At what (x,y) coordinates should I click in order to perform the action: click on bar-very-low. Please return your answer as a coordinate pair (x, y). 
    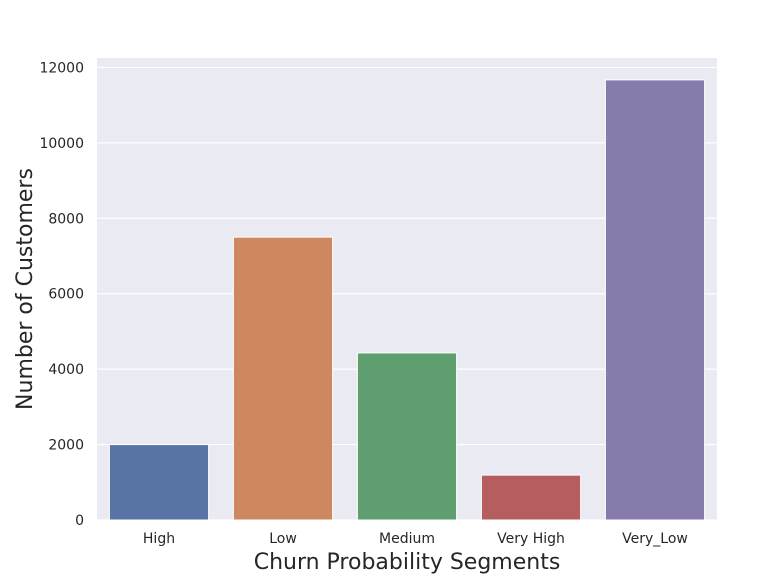
    Looking at the image, I should click on (655, 300).